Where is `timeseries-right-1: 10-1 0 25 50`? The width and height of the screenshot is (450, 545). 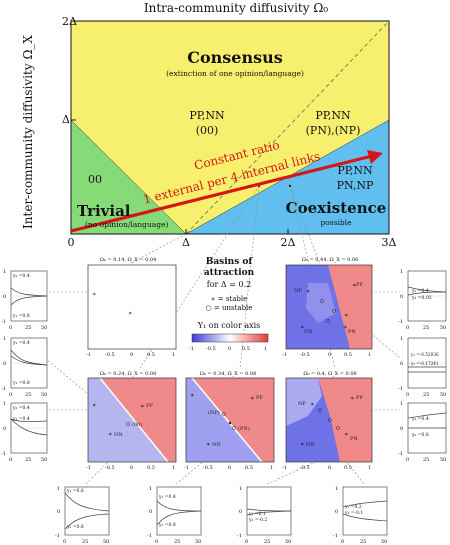
timeseries-right-1: 10-1 0 25 50 is located at coordinates (422, 300).